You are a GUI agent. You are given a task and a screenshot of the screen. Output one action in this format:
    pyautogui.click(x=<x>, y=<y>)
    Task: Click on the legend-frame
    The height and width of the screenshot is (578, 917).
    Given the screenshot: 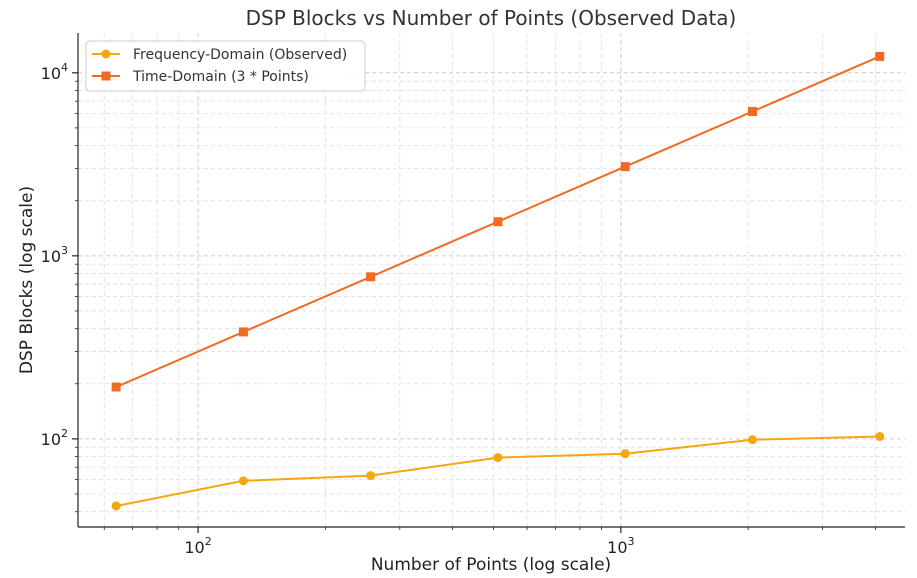 What is the action you would take?
    pyautogui.click(x=225, y=66)
    